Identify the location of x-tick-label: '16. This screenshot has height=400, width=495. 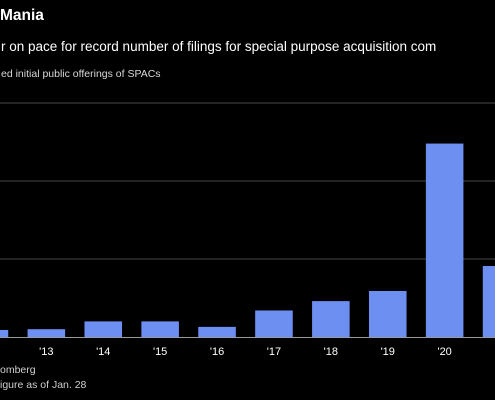
(217, 352).